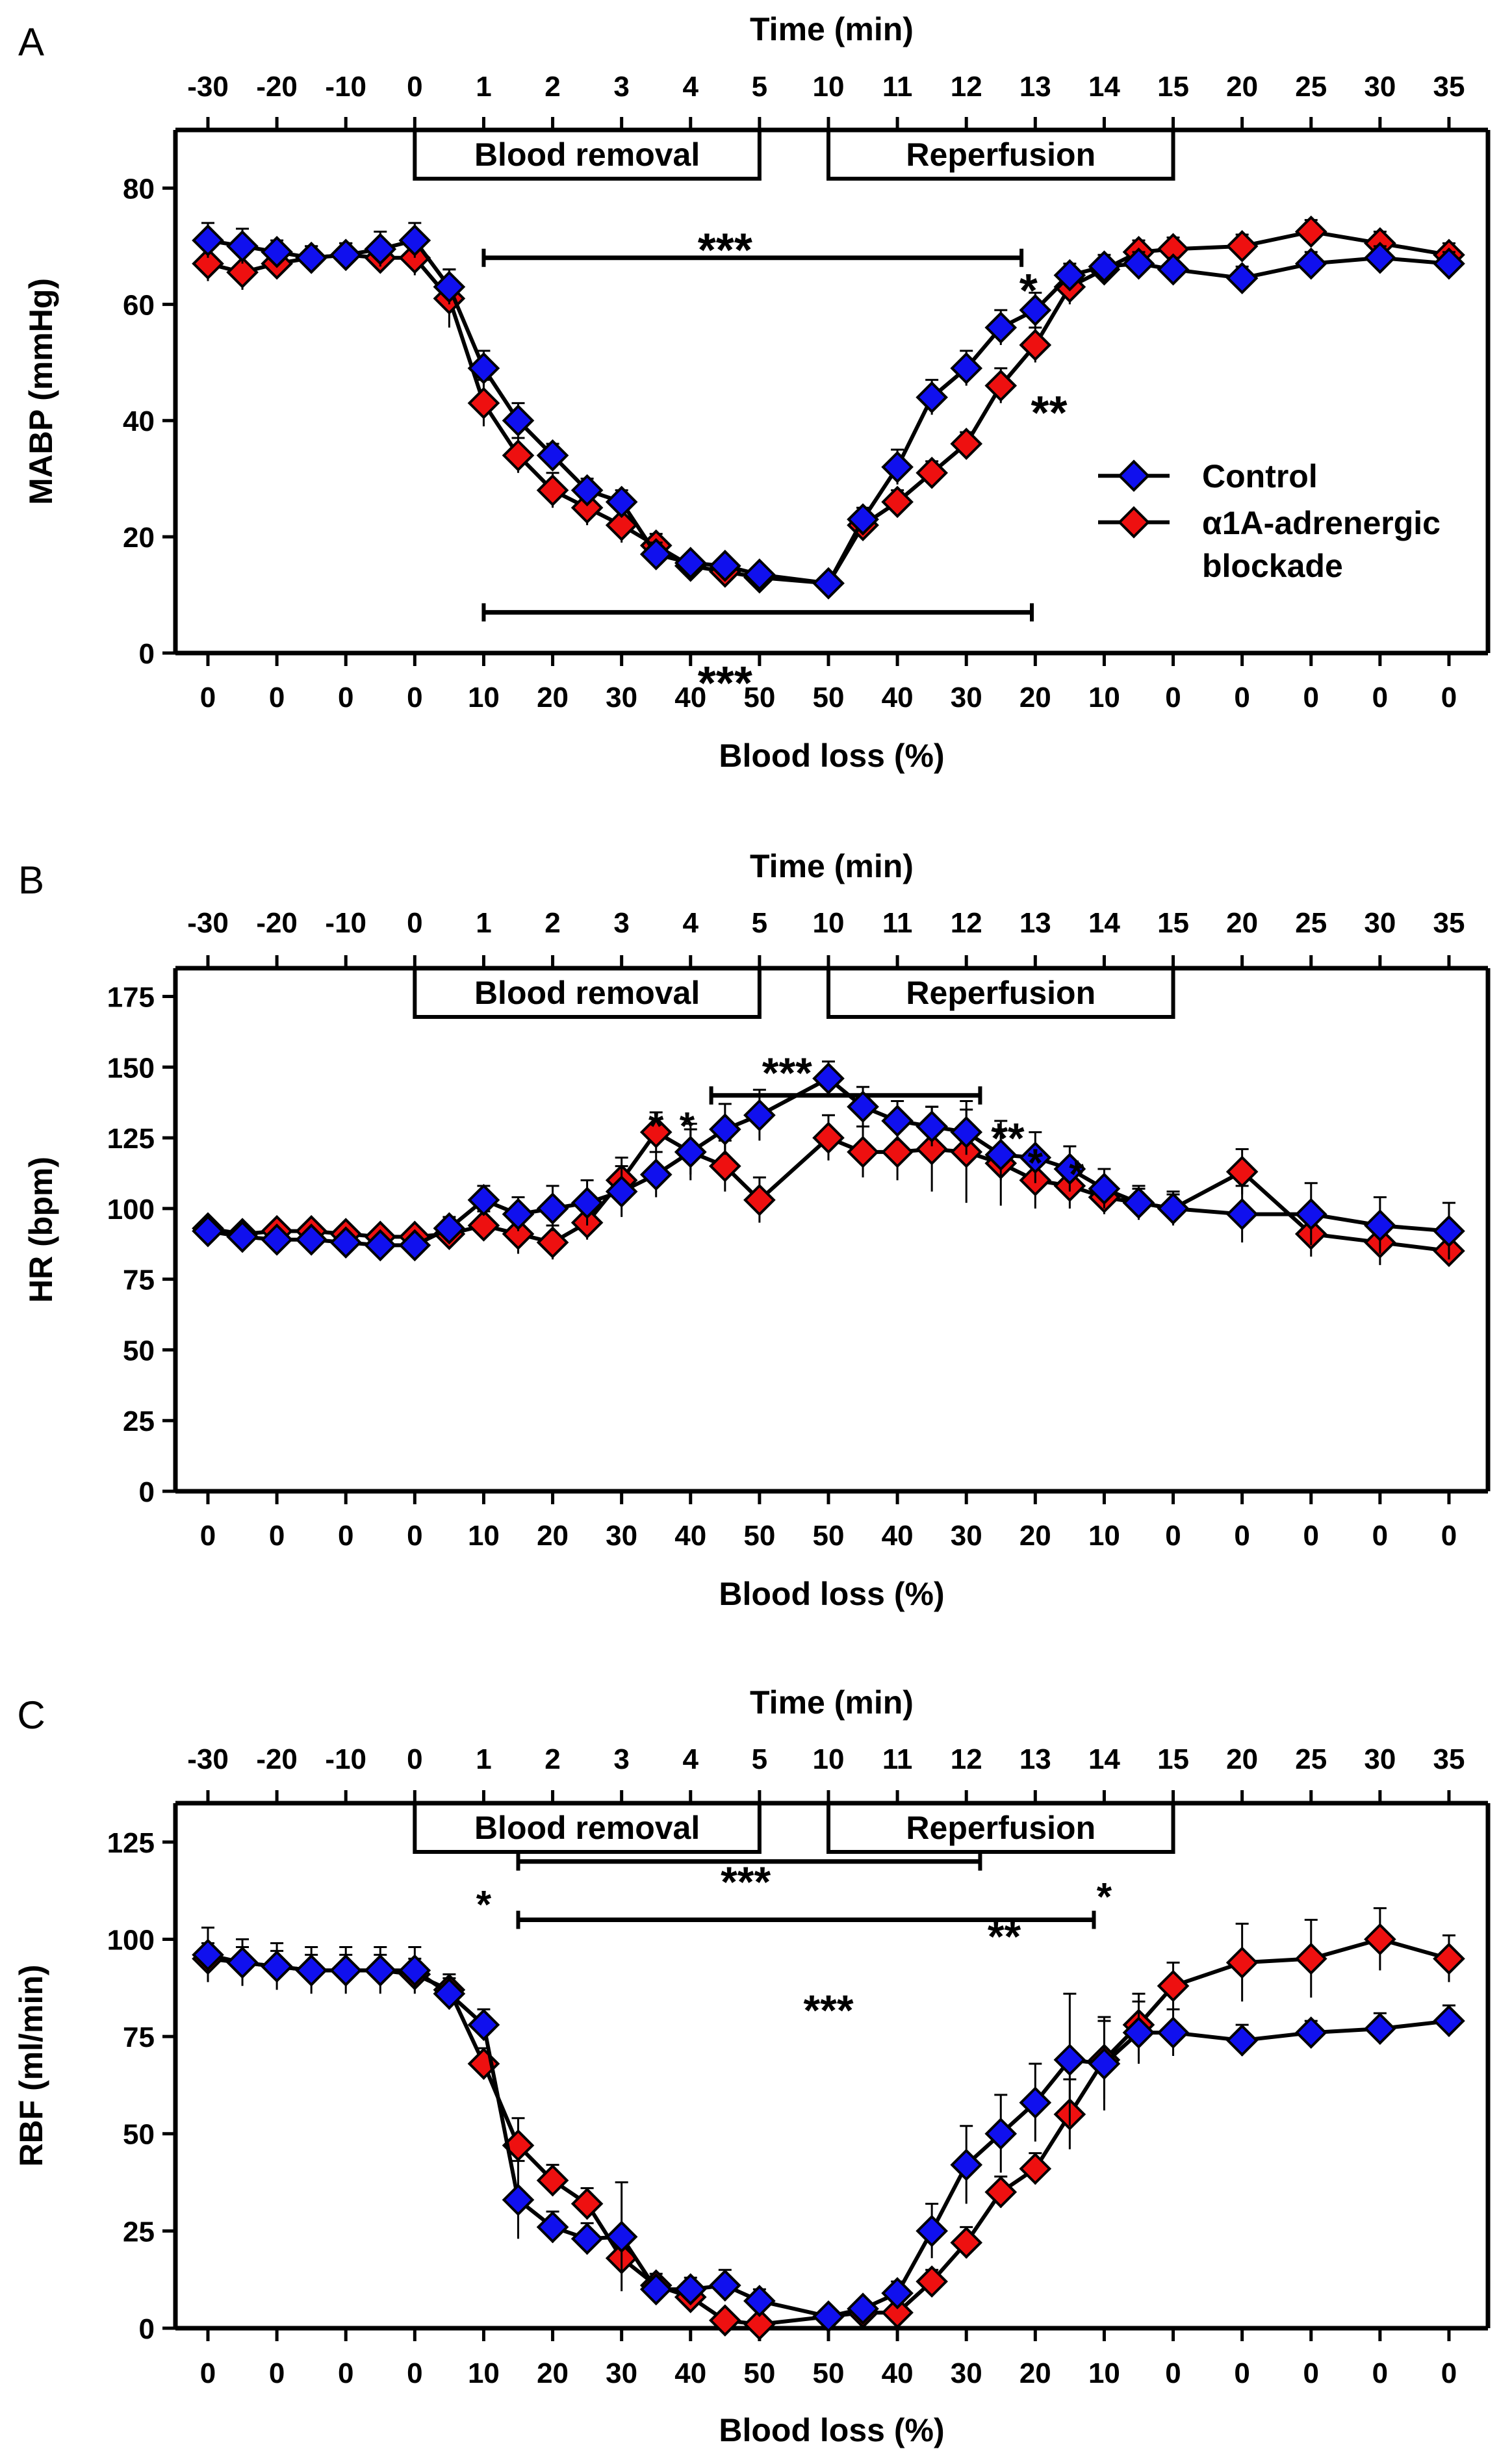  What do you see at coordinates (831, 1594) in the screenshot?
I see `blood-loss-axis-title: Blood loss (%)` at bounding box center [831, 1594].